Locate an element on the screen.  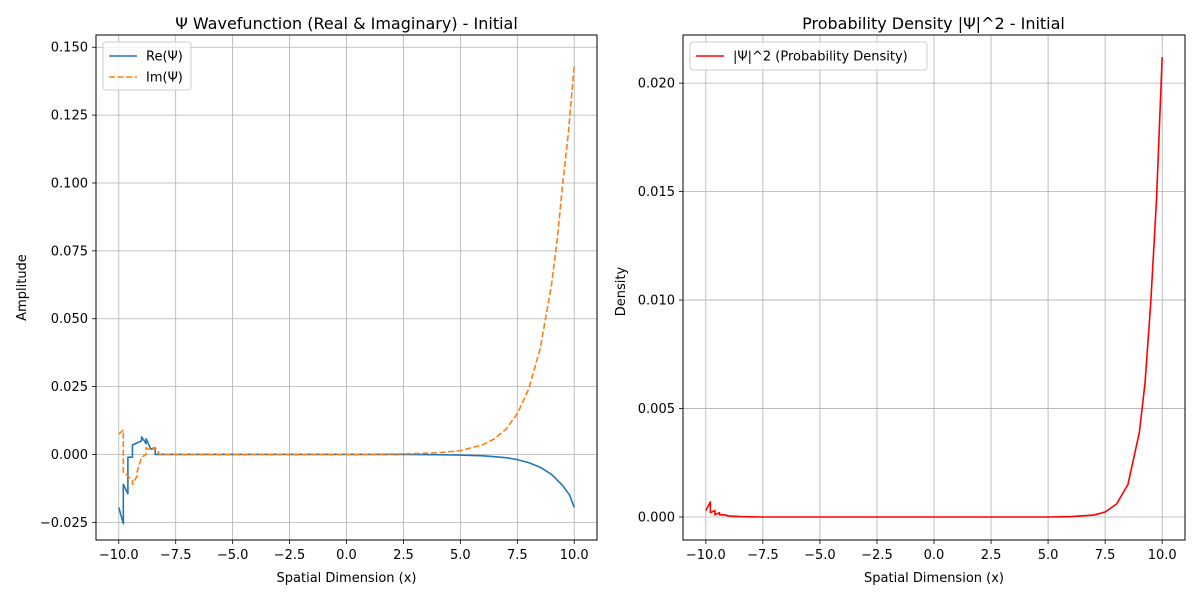
density-x-tick-label: 7.5 is located at coordinates (1105, 555).